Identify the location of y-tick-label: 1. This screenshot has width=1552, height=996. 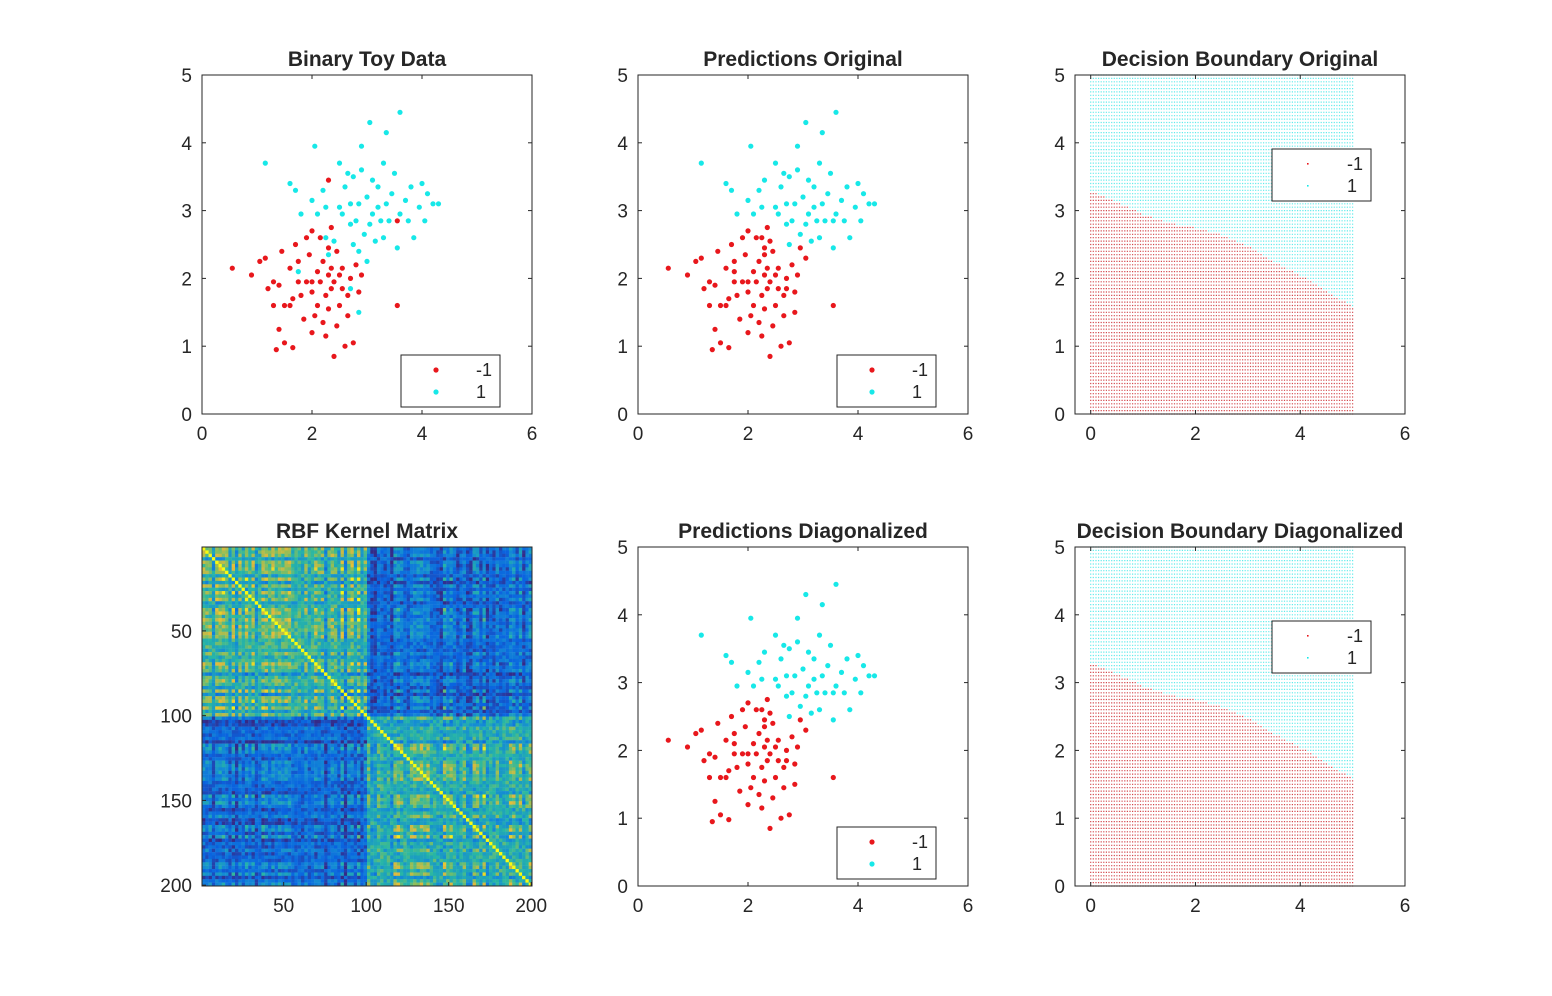
(622, 347).